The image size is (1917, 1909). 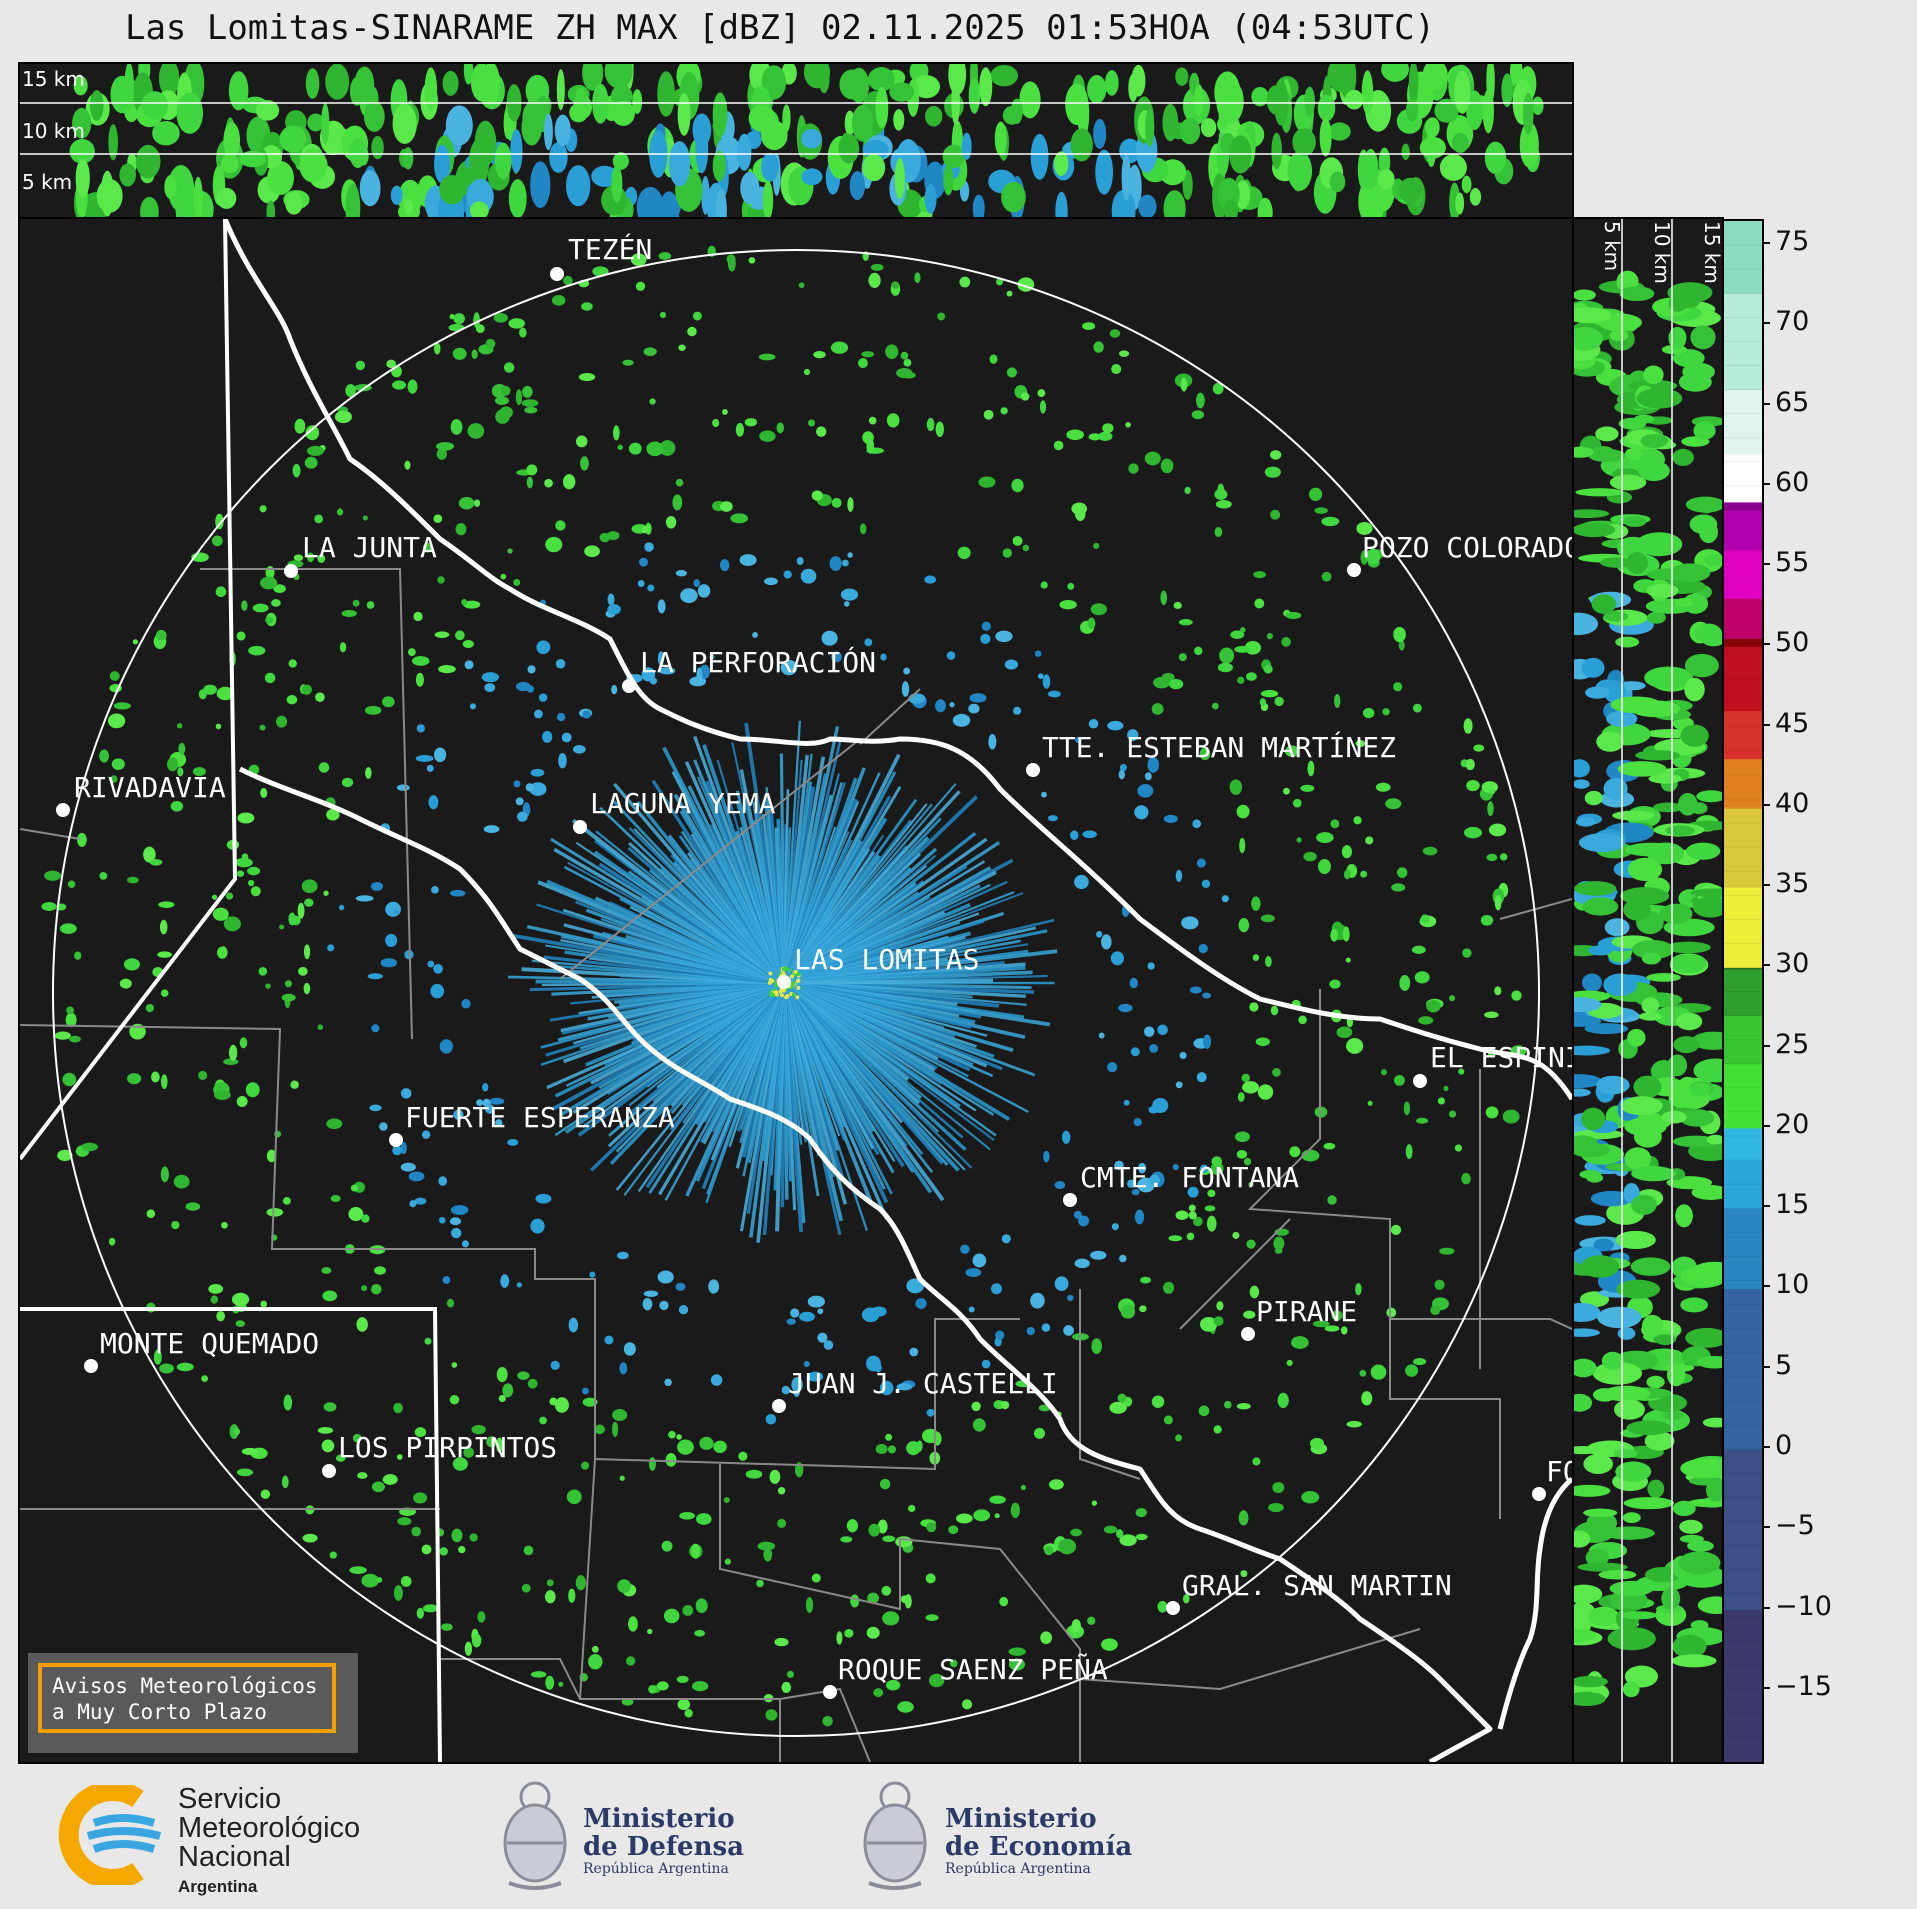 What do you see at coordinates (1307, 1311) in the screenshot?
I see `city-label-pirane: PIRANE` at bounding box center [1307, 1311].